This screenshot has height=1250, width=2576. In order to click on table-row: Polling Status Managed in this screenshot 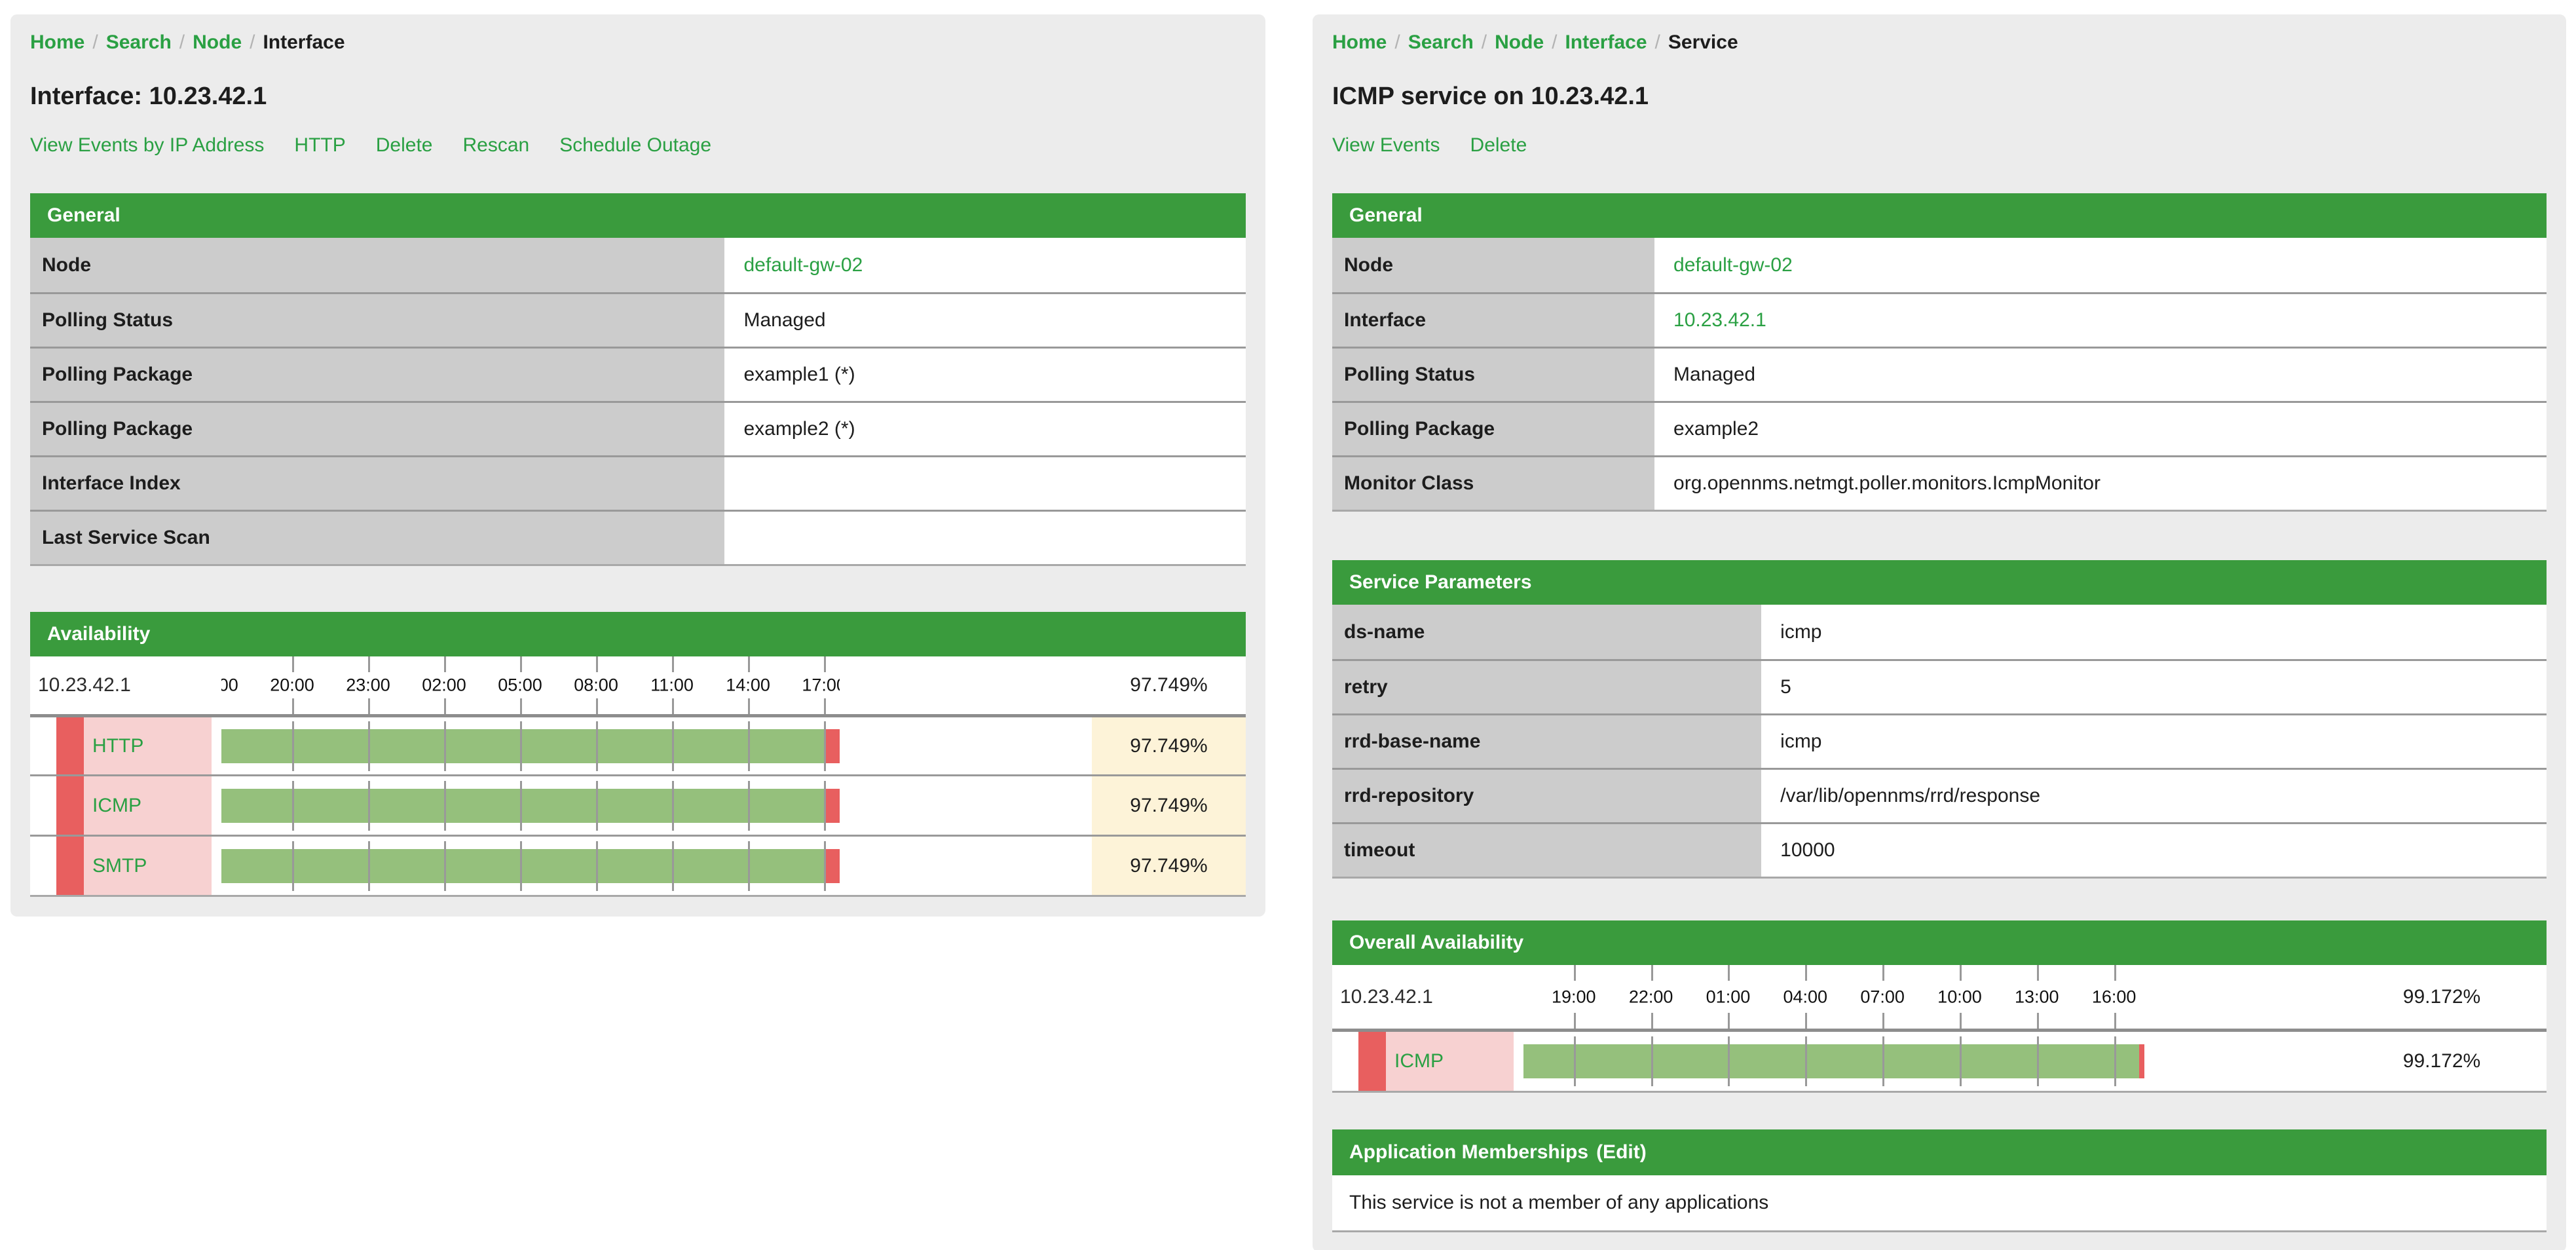, I will do `click(1939, 374)`.